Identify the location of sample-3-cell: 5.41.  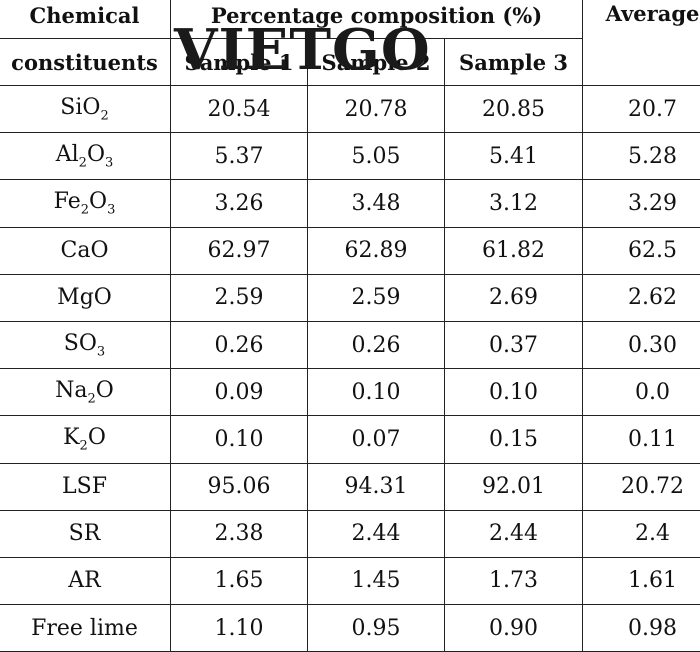
(513, 156).